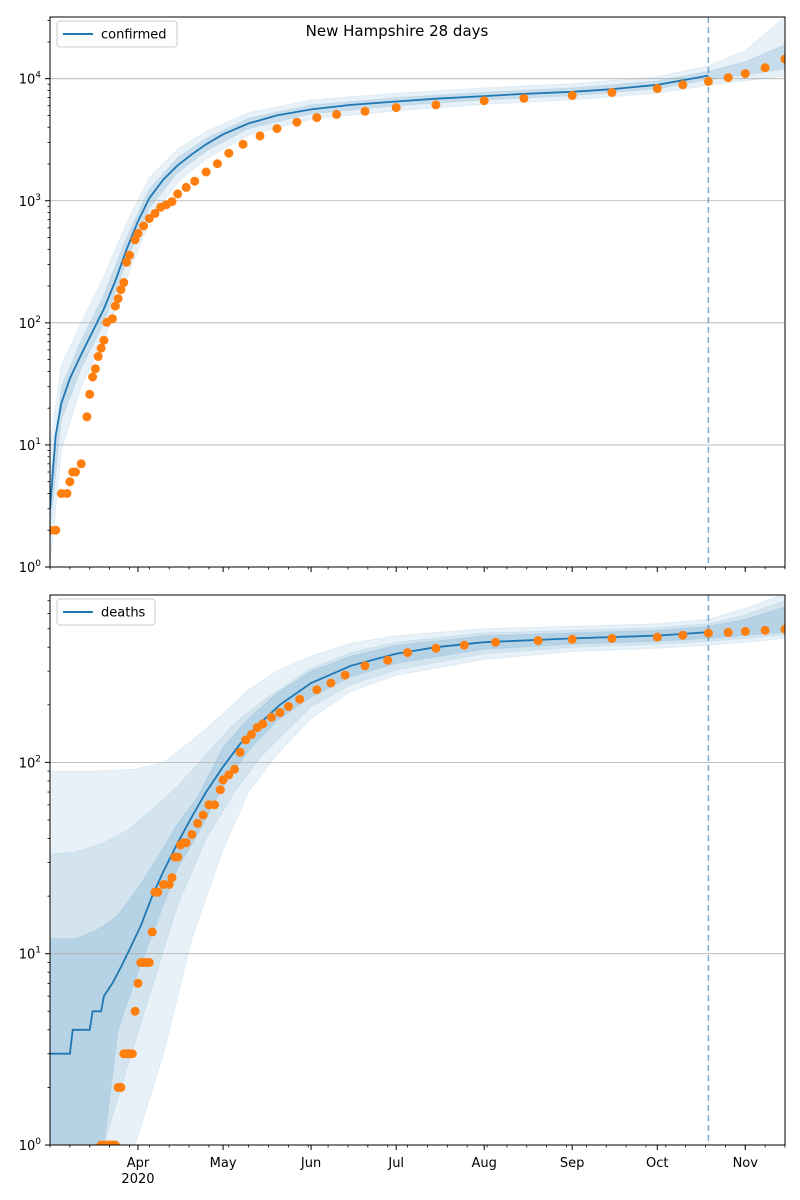 The image size is (800, 1200). What do you see at coordinates (395, 1163) in the screenshot?
I see `x-tick-label: Jul` at bounding box center [395, 1163].